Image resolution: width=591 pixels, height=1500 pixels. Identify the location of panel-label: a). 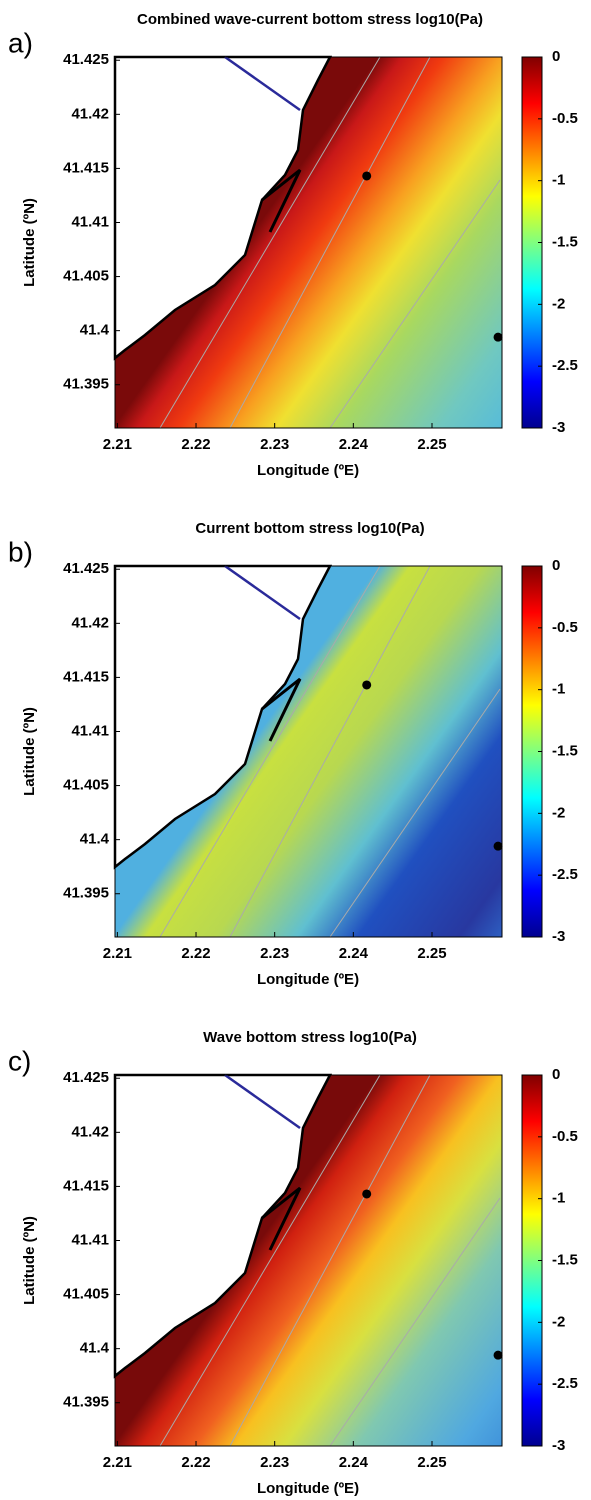
(20, 42).